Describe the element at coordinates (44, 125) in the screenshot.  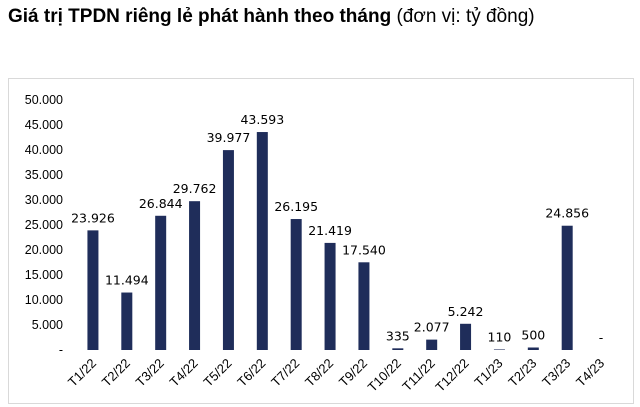
I see `y-tick-label: 45.000` at that location.